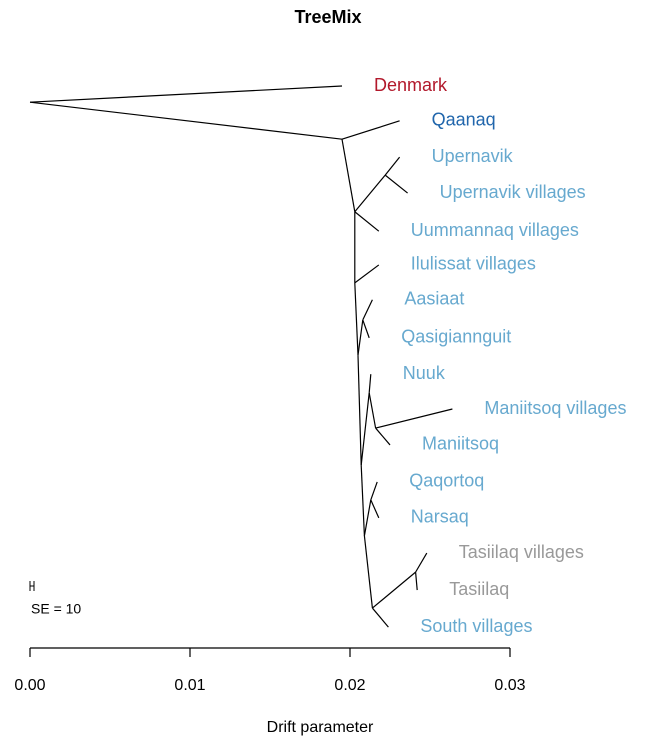 Image resolution: width=656 pixels, height=743 pixels. I want to click on leaf-label: Maniitsoq villages, so click(555, 408).